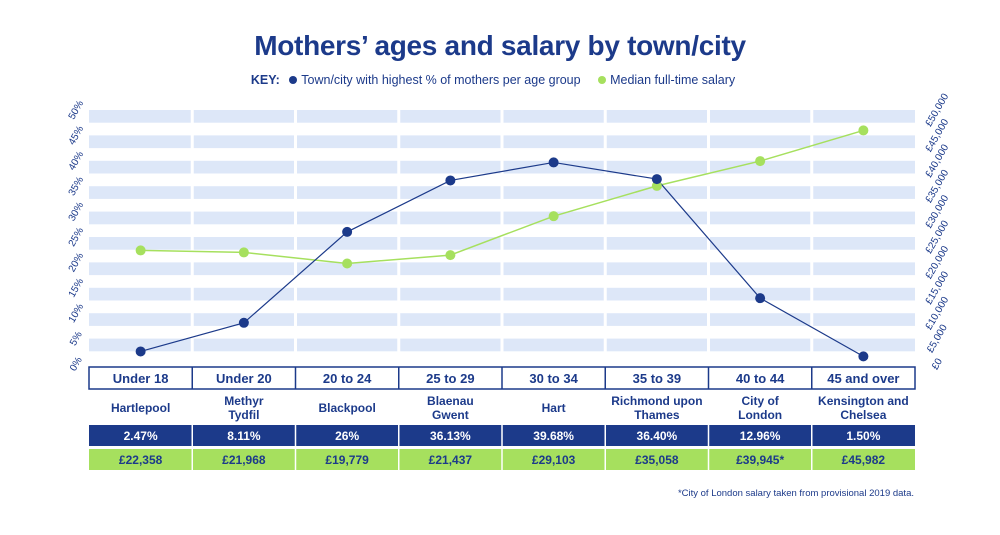 The height and width of the screenshot is (535, 1000). I want to click on percent-value: 1.50%, so click(863, 436).